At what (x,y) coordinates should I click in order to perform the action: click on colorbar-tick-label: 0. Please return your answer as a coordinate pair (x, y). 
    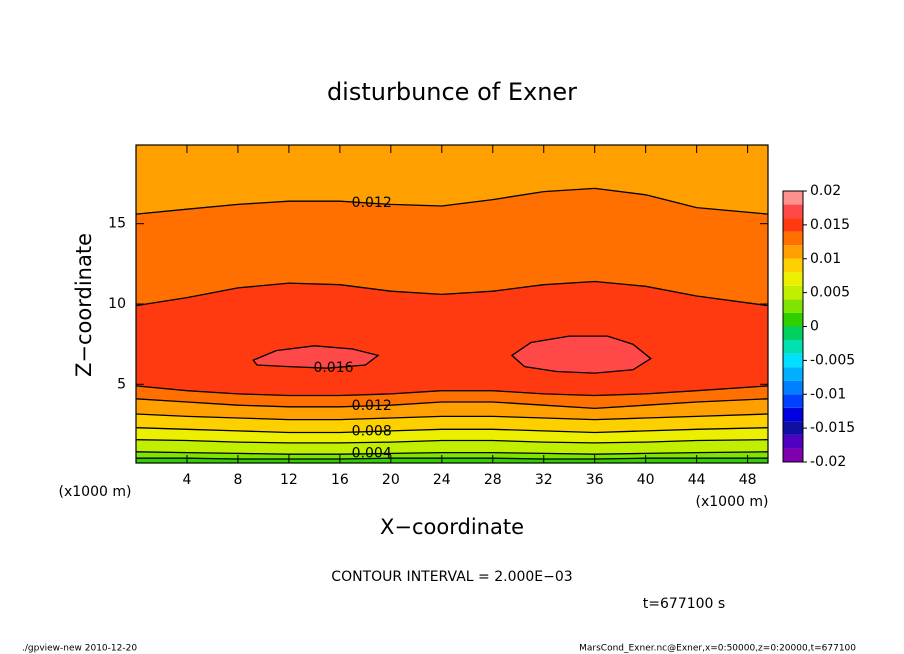
    Looking at the image, I should click on (814, 327).